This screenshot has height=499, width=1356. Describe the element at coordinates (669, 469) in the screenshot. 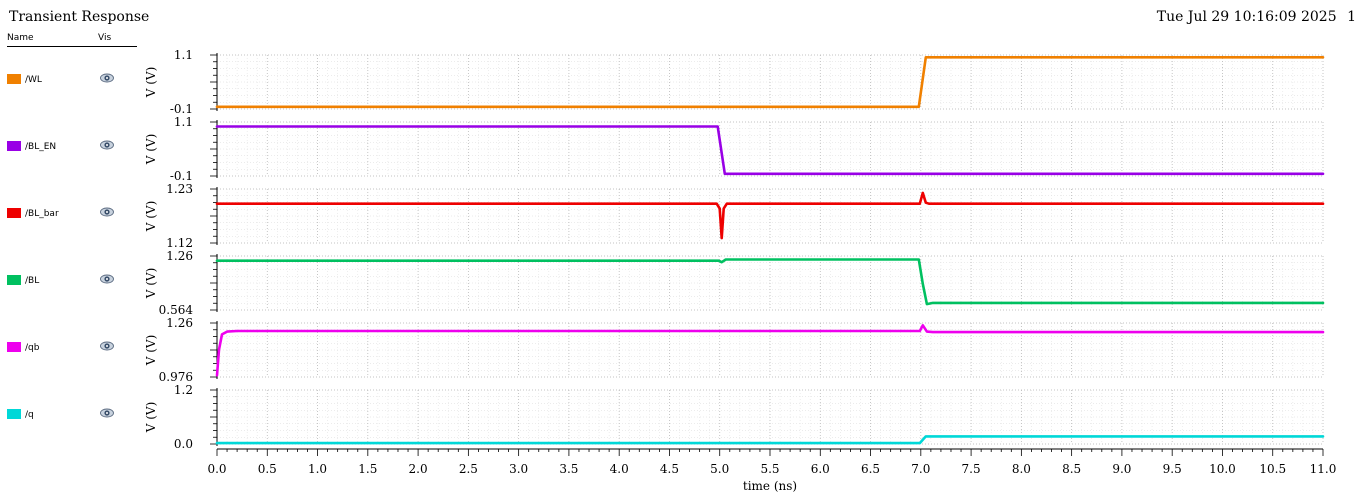

I see `x-tick-label: 4.5` at that location.